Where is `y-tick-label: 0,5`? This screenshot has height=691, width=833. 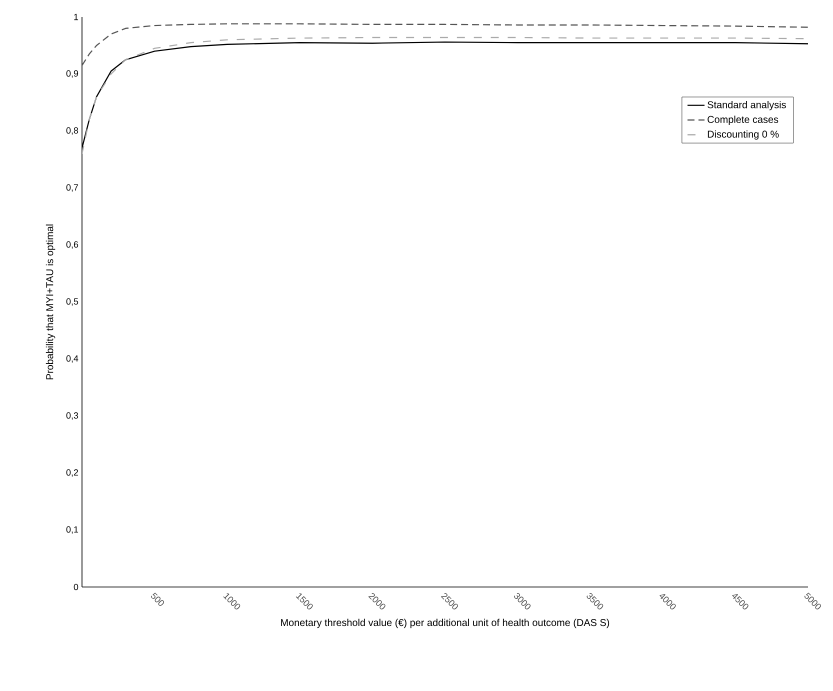 y-tick-label: 0,5 is located at coordinates (72, 302).